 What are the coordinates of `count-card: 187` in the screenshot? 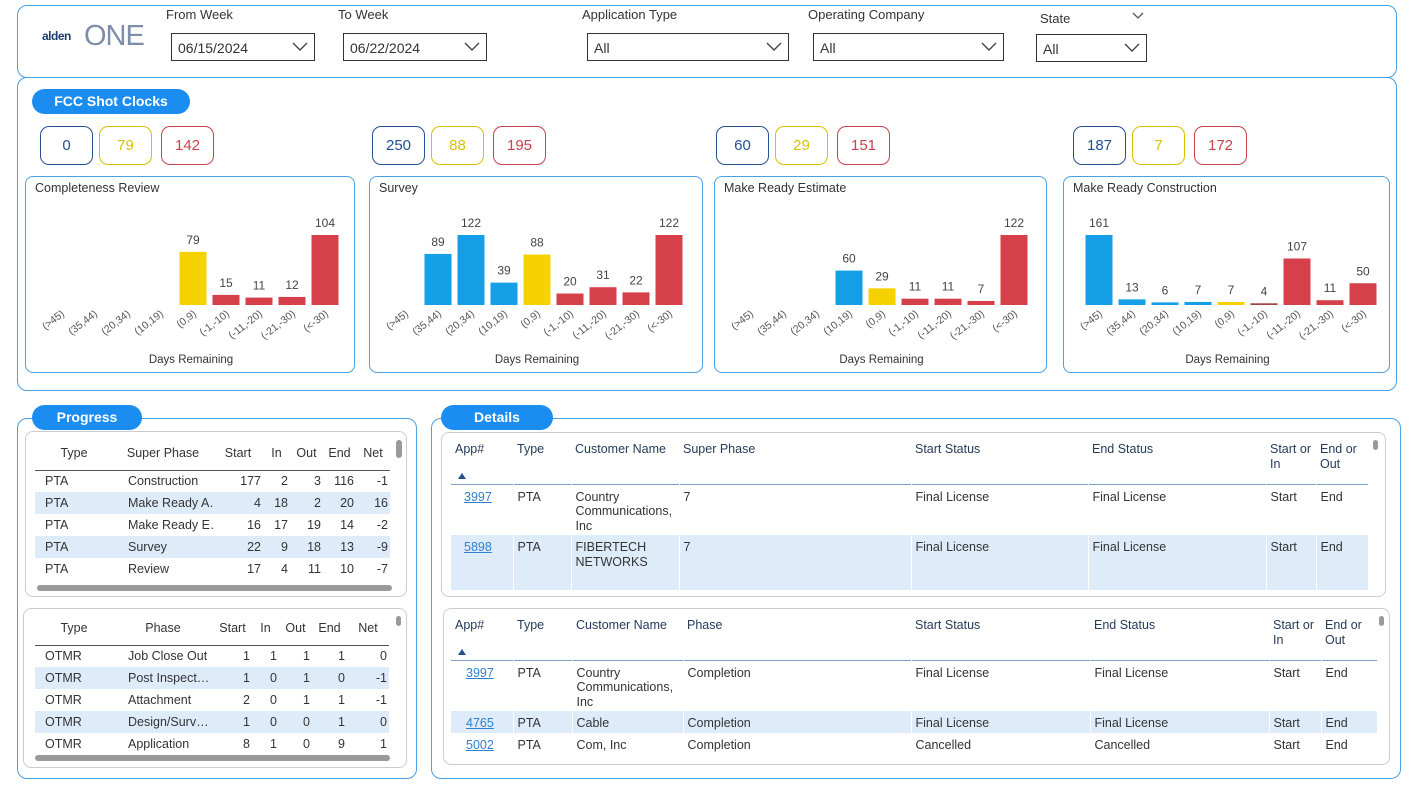 It's located at (1099, 145).